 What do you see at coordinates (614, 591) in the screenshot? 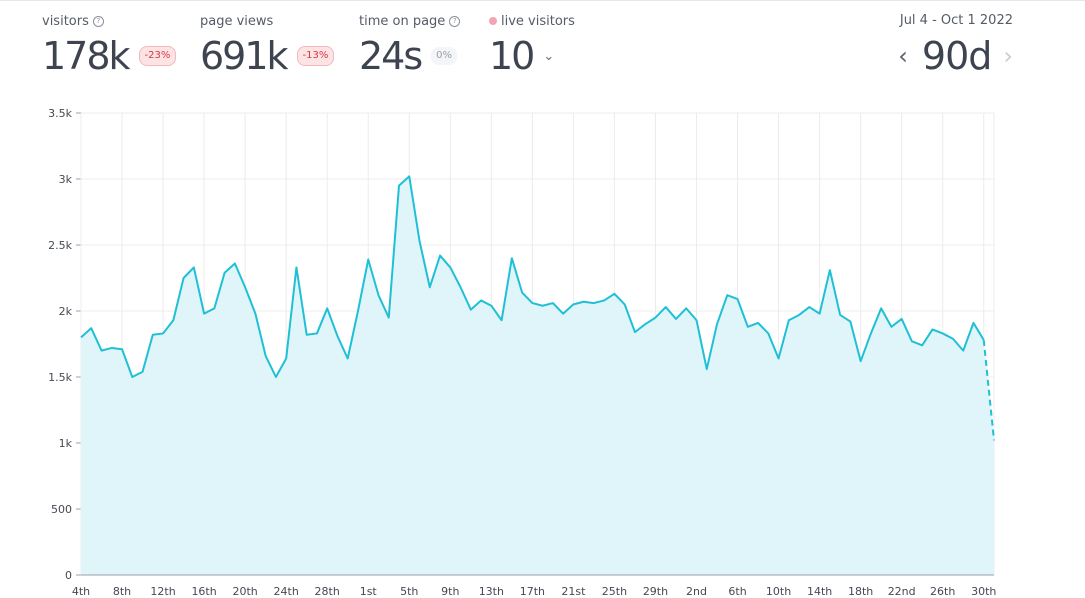
I see `x-tick-label: 25th` at bounding box center [614, 591].